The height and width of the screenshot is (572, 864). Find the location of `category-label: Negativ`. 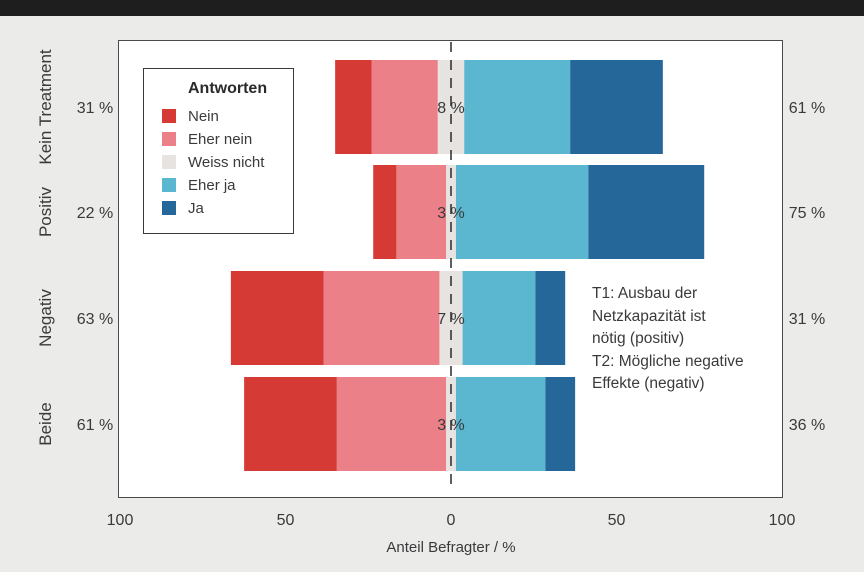

category-label: Negativ is located at coordinates (45, 318).